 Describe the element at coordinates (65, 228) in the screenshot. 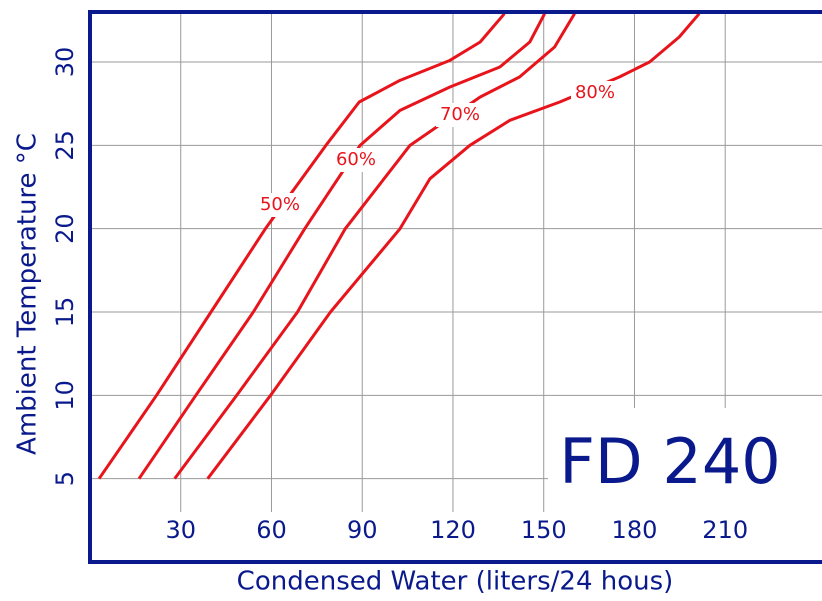

I see `y-tick-label: 20` at that location.